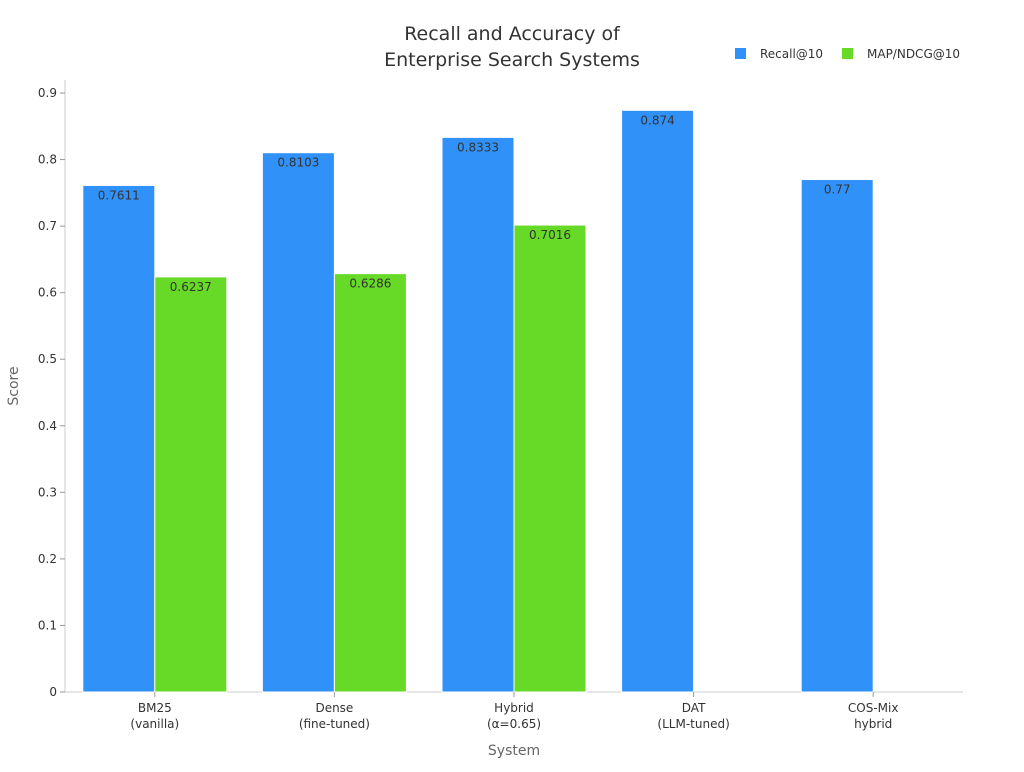  I want to click on data-label: 0.874, so click(657, 120).